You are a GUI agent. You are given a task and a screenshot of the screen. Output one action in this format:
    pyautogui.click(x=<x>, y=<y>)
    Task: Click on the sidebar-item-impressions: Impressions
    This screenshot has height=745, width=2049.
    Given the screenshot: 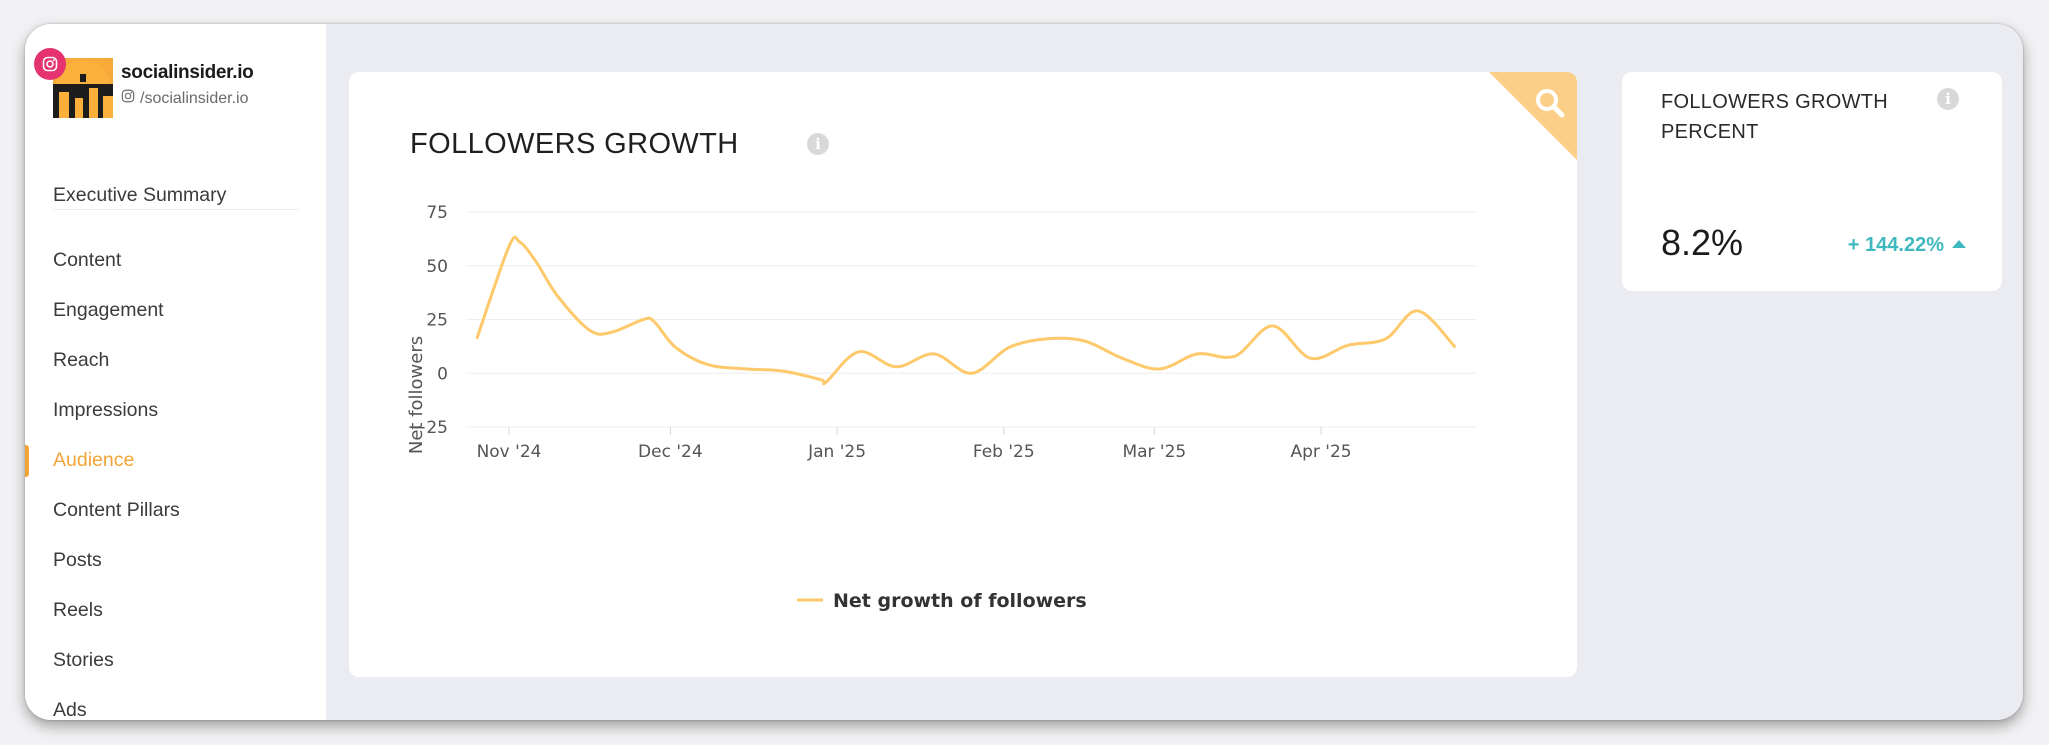 What is the action you would take?
    pyautogui.click(x=106, y=410)
    